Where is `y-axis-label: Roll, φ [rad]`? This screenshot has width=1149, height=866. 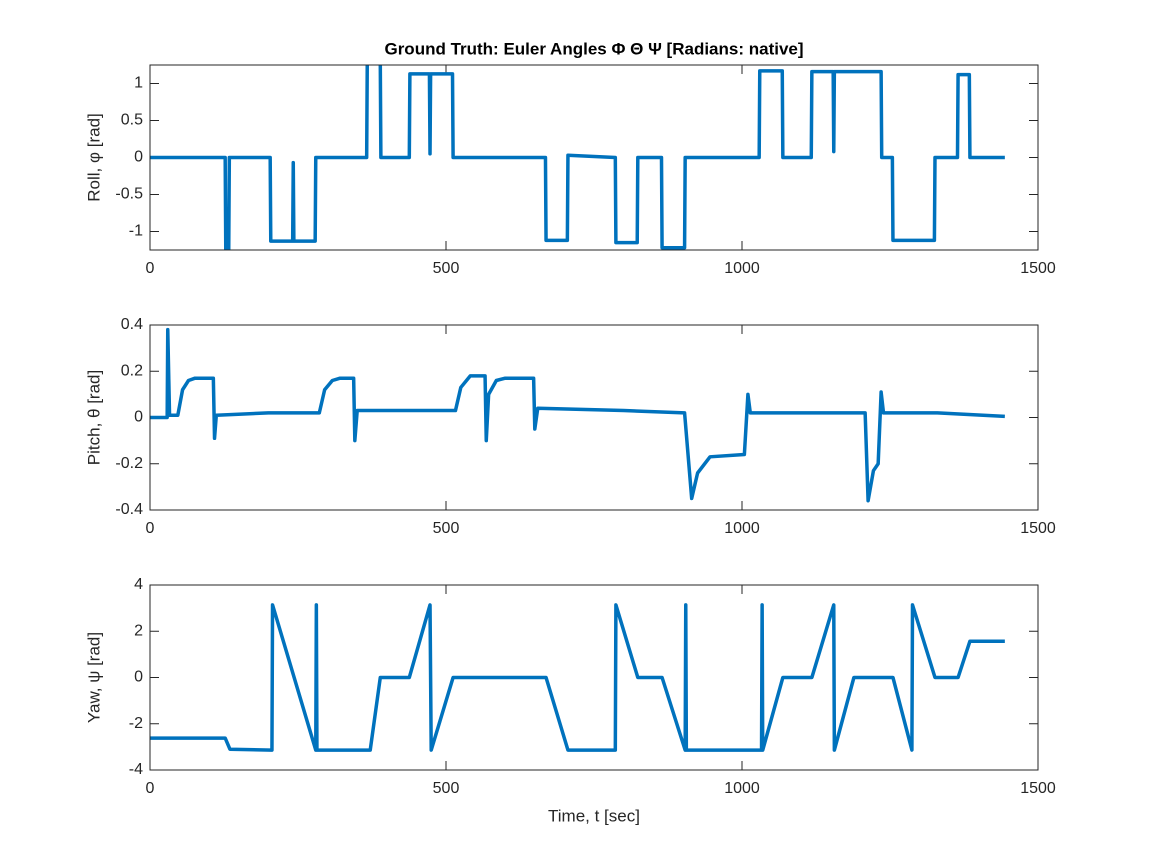
y-axis-label: Roll, φ [rad] is located at coordinates (93, 157).